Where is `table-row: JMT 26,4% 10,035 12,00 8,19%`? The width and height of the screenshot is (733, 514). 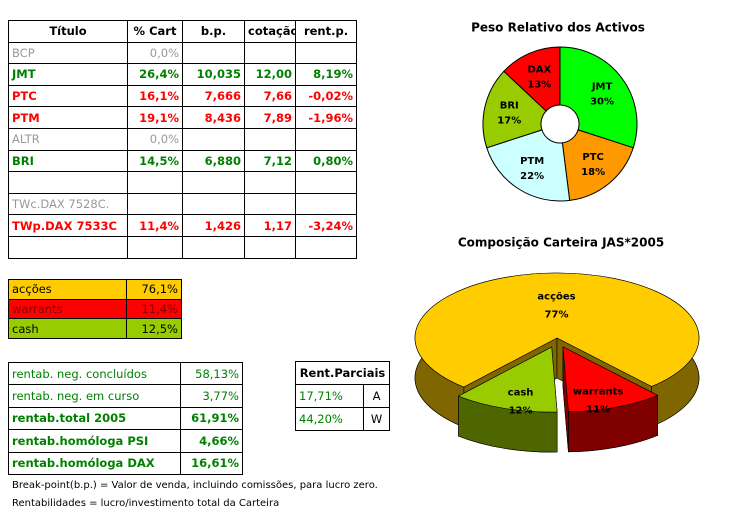 table-row: JMT 26,4% 10,035 12,00 8,19% is located at coordinates (182, 74).